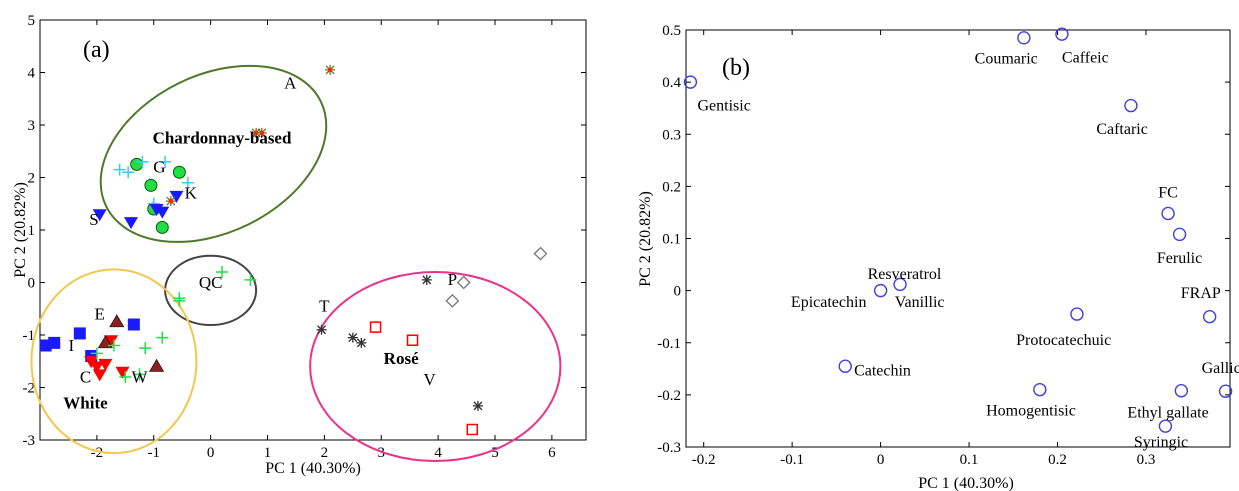 The image size is (1239, 491). Describe the element at coordinates (1063, 340) in the screenshot. I see `variable-label: Protocatechuic` at that location.